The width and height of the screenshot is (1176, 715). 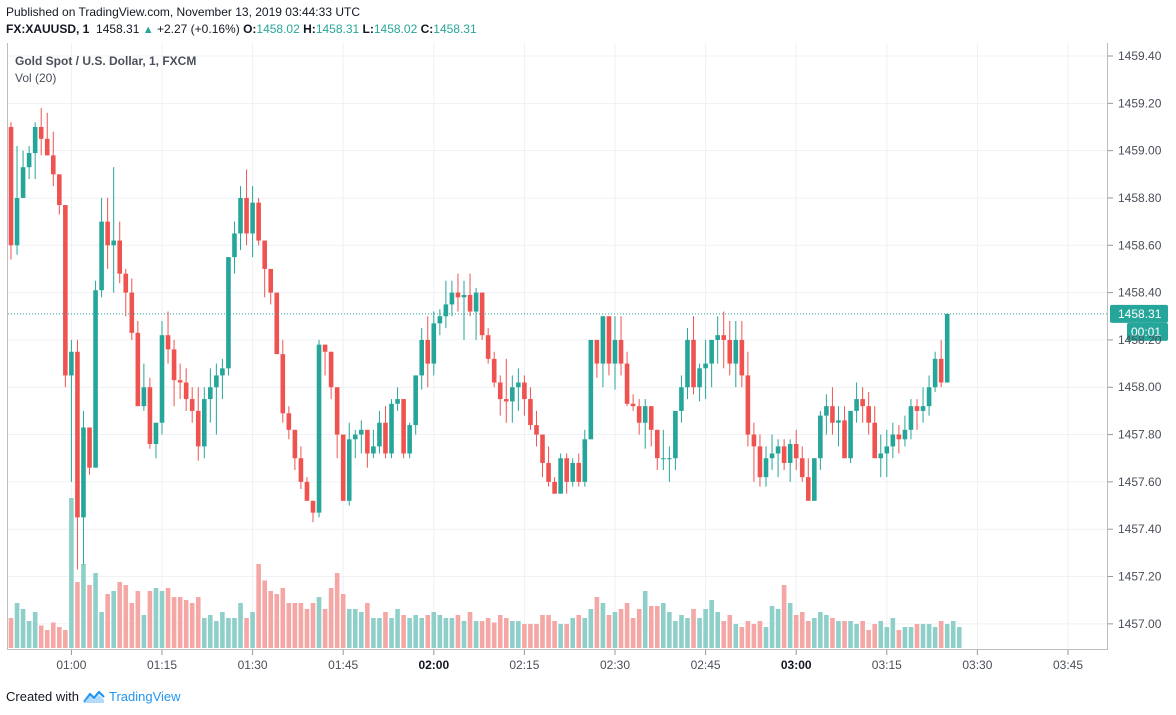 What do you see at coordinates (796, 665) in the screenshot?
I see `x-tick-label: 03:00` at bounding box center [796, 665].